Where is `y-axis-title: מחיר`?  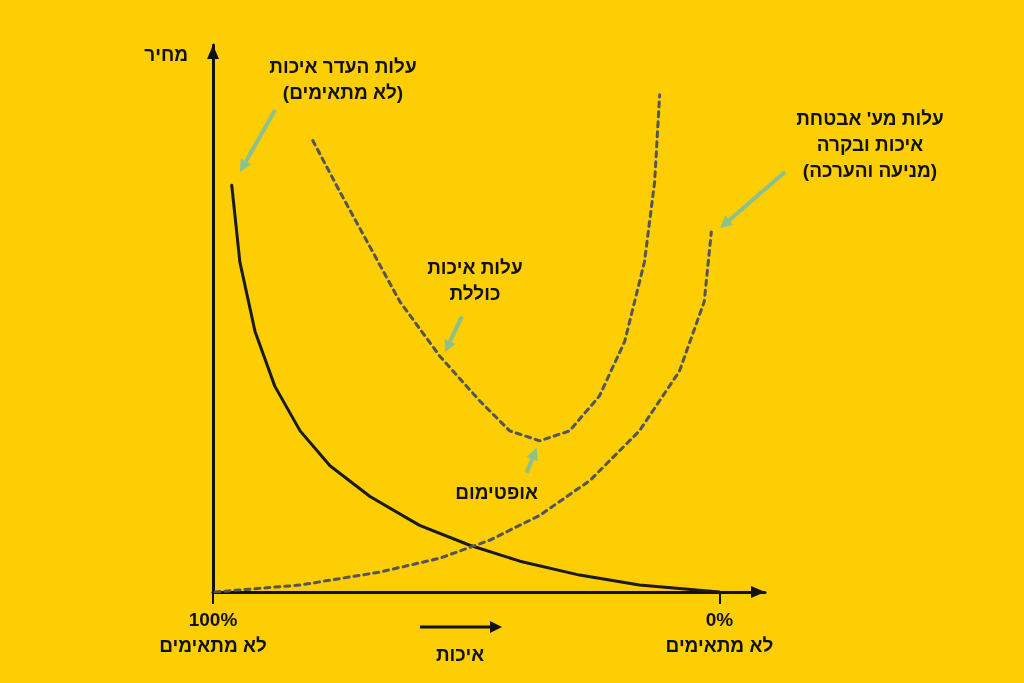 y-axis-title: מחיר is located at coordinates (166, 54).